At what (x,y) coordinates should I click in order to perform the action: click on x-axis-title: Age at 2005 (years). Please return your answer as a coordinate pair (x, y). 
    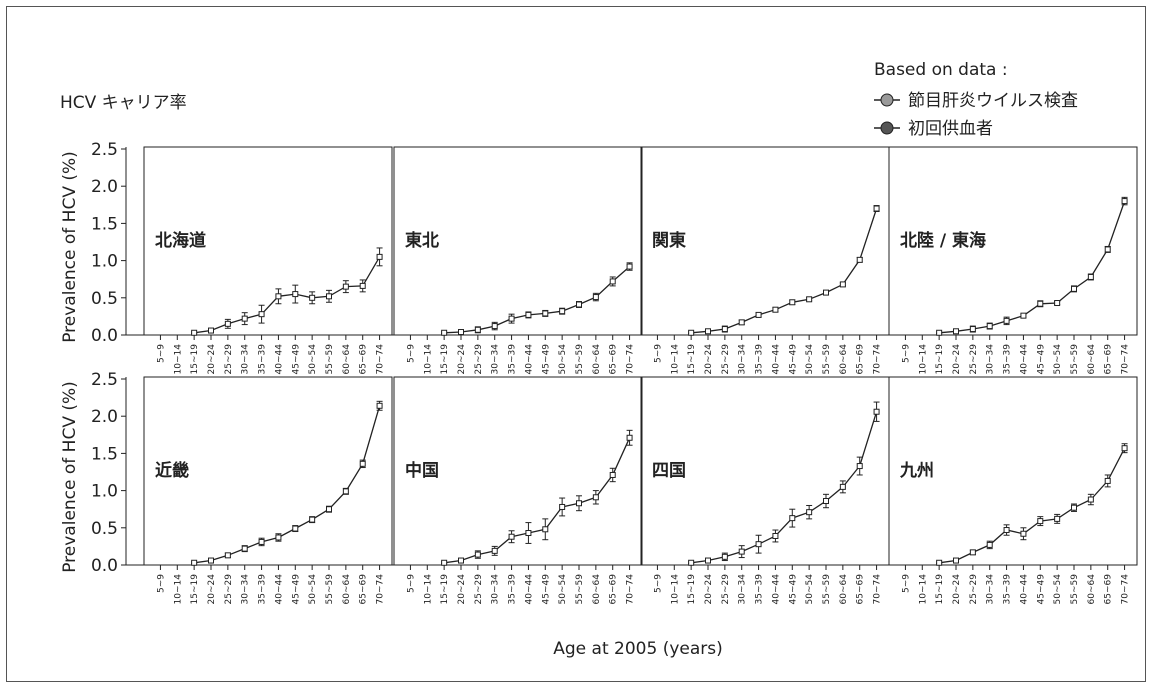
    Looking at the image, I should click on (638, 649).